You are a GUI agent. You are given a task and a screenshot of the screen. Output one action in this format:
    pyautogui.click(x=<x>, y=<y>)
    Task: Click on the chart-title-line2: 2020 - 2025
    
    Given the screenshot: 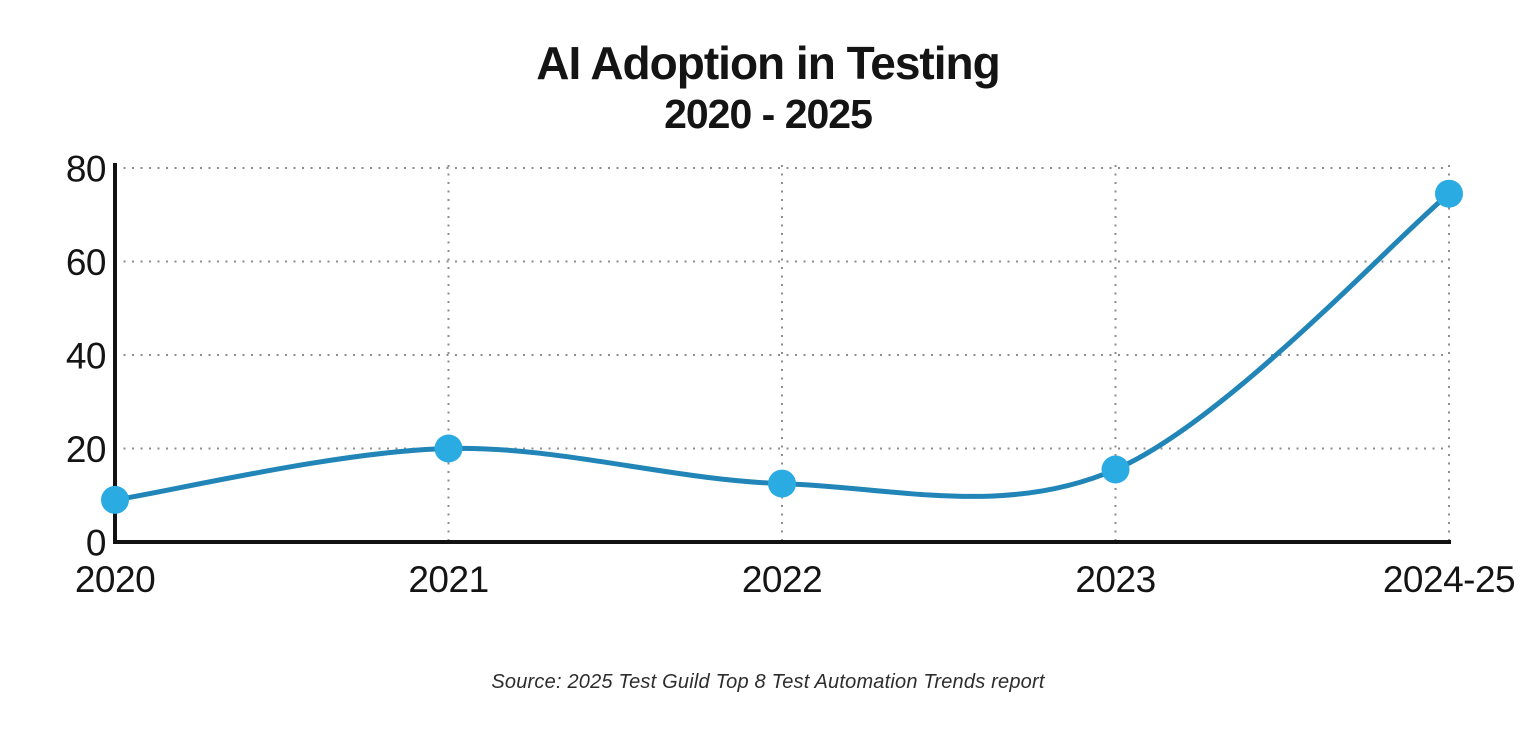 What is the action you would take?
    pyautogui.click(x=768, y=114)
    